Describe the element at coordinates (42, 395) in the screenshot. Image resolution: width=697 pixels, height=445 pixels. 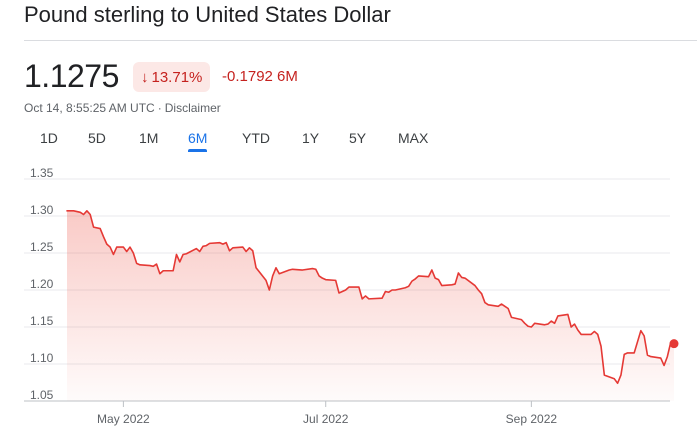
I see `y-tick-label: 1.05` at that location.